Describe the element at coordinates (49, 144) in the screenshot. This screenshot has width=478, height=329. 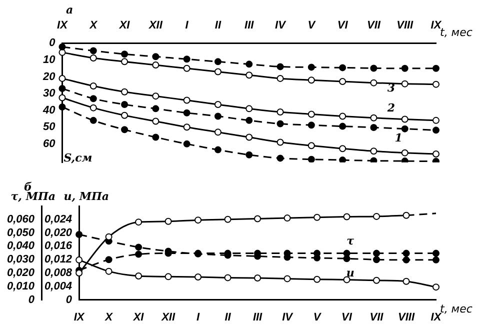
I see `y-tick-label: 60` at that location.